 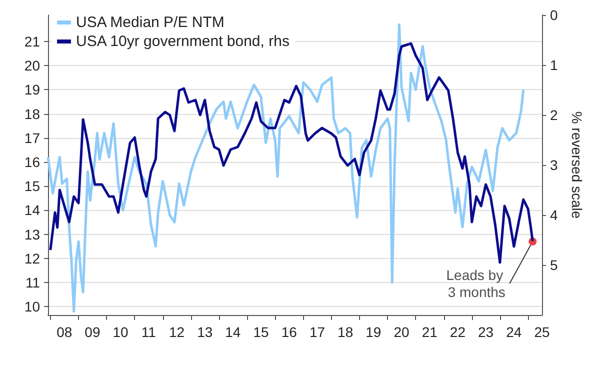 I want to click on y-tick-label: 14, so click(x=32, y=210).